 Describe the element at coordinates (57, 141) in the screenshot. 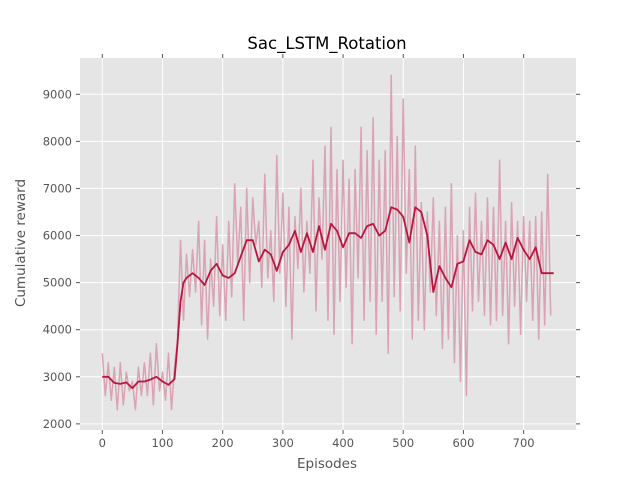

I see `y-tick-label: 8000` at that location.